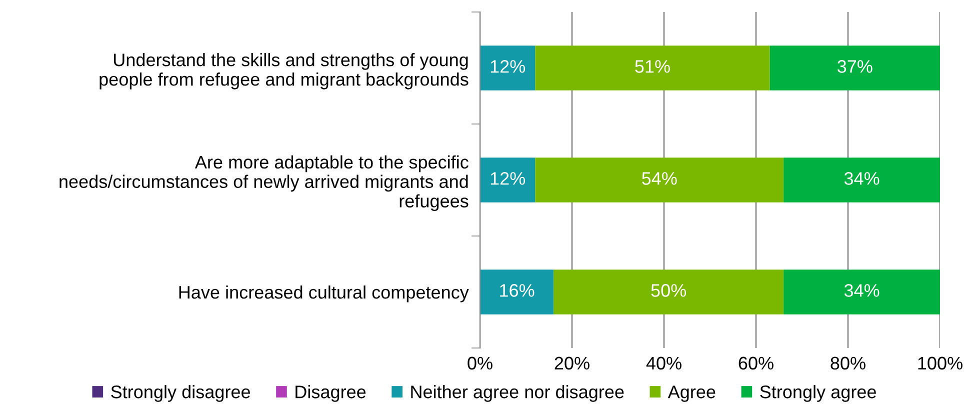 The width and height of the screenshot is (969, 414). Describe the element at coordinates (692, 394) in the screenshot. I see `legend-label: Agree` at that location.